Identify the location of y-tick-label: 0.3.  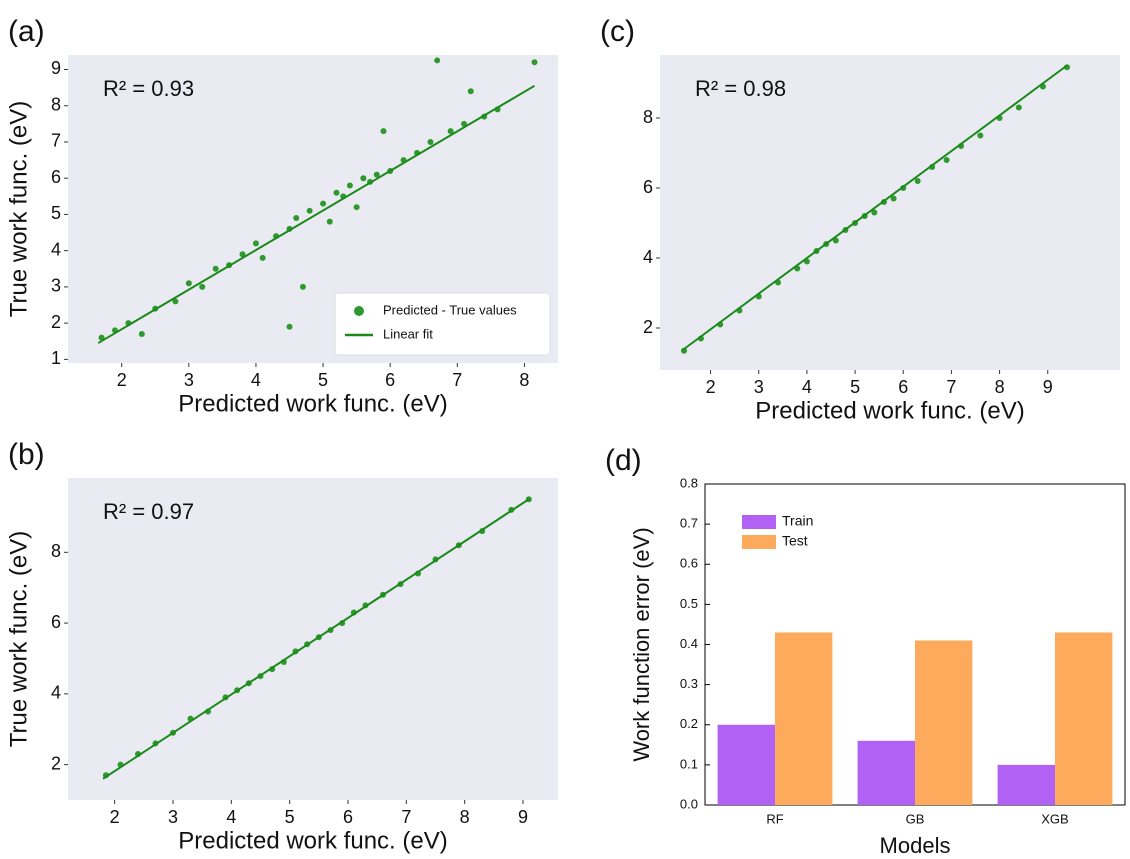
(689, 683).